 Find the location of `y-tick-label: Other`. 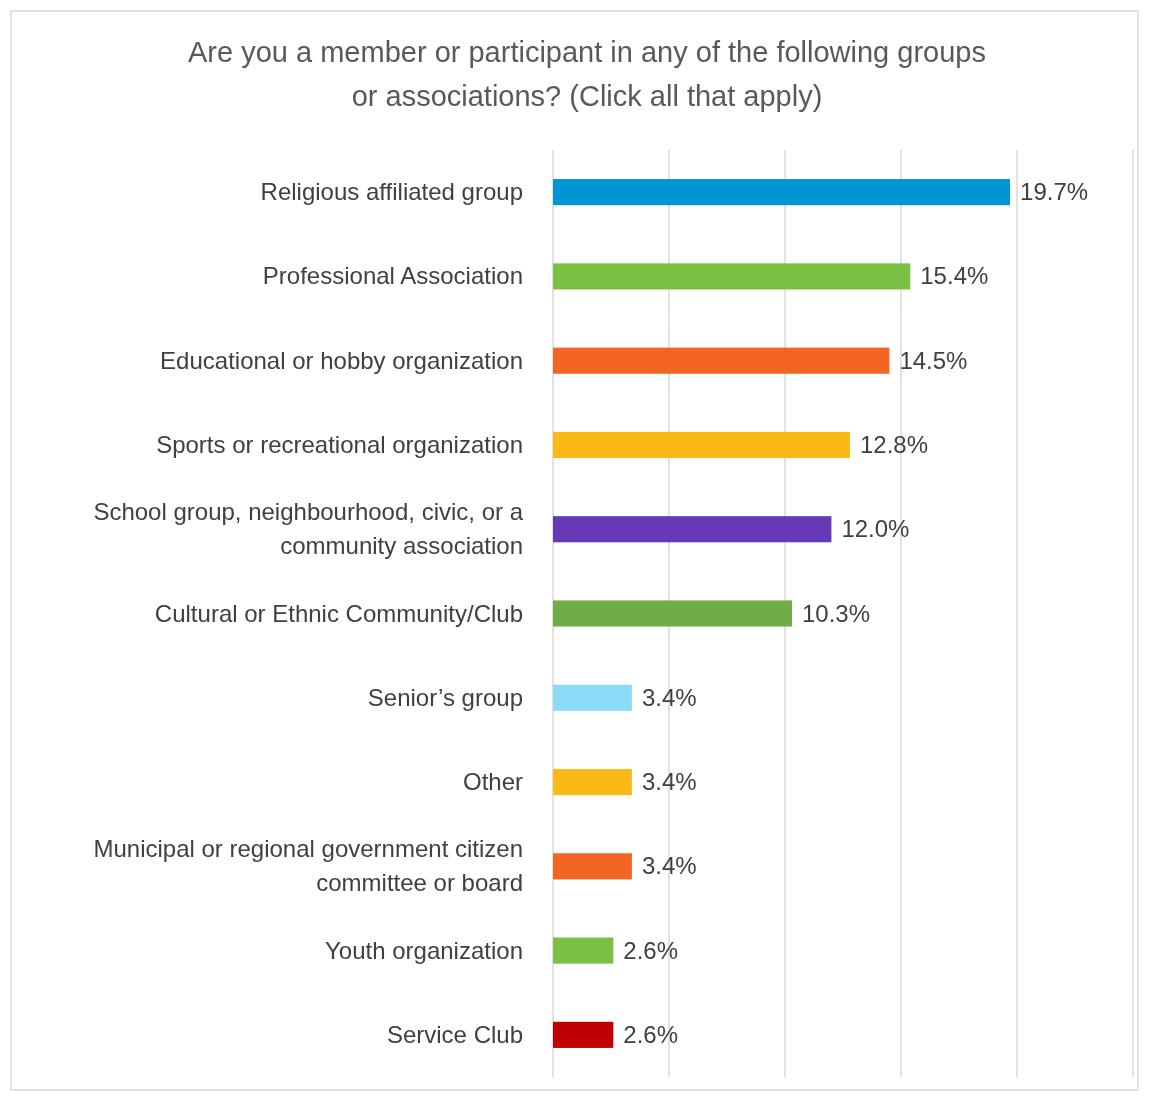

y-tick-label: Other is located at coordinates (492, 782).